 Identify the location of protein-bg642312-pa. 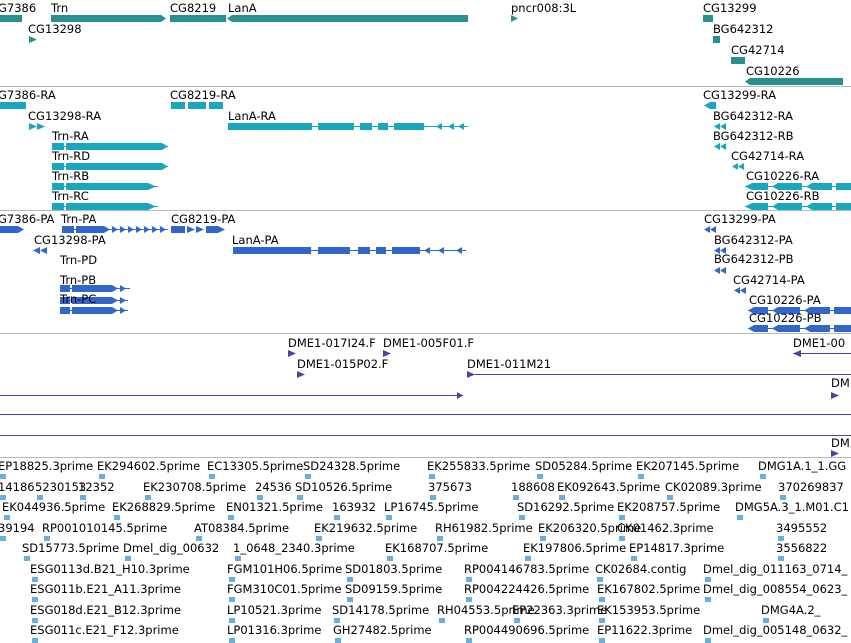
(720, 250).